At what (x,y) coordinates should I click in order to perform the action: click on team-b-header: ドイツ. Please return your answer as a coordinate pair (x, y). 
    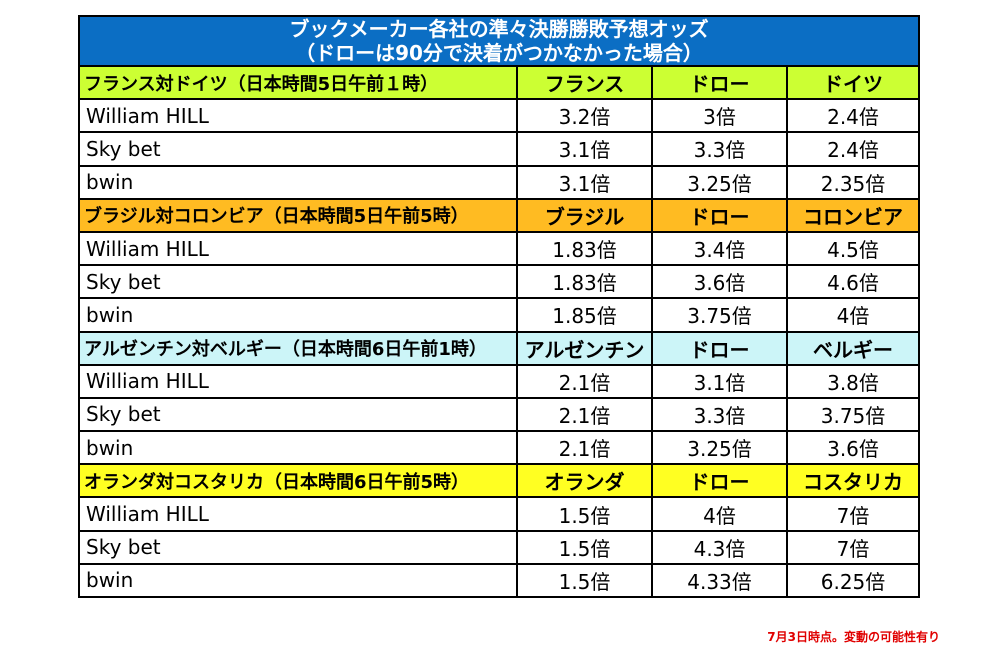
    Looking at the image, I should click on (853, 82).